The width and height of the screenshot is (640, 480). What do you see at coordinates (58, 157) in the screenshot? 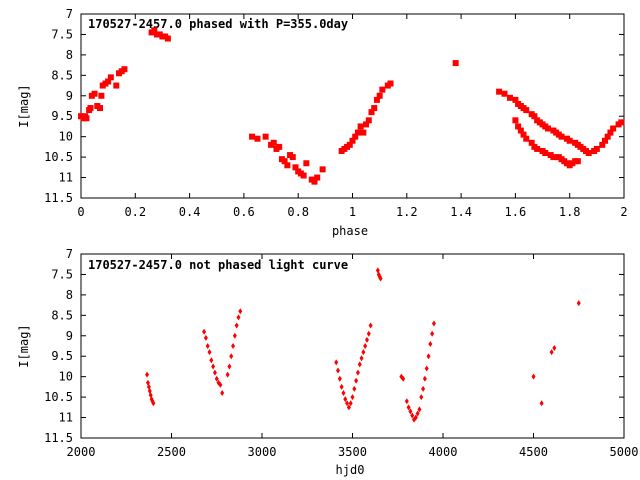
I see `phased-y-tick-label: 10.5` at bounding box center [58, 157].